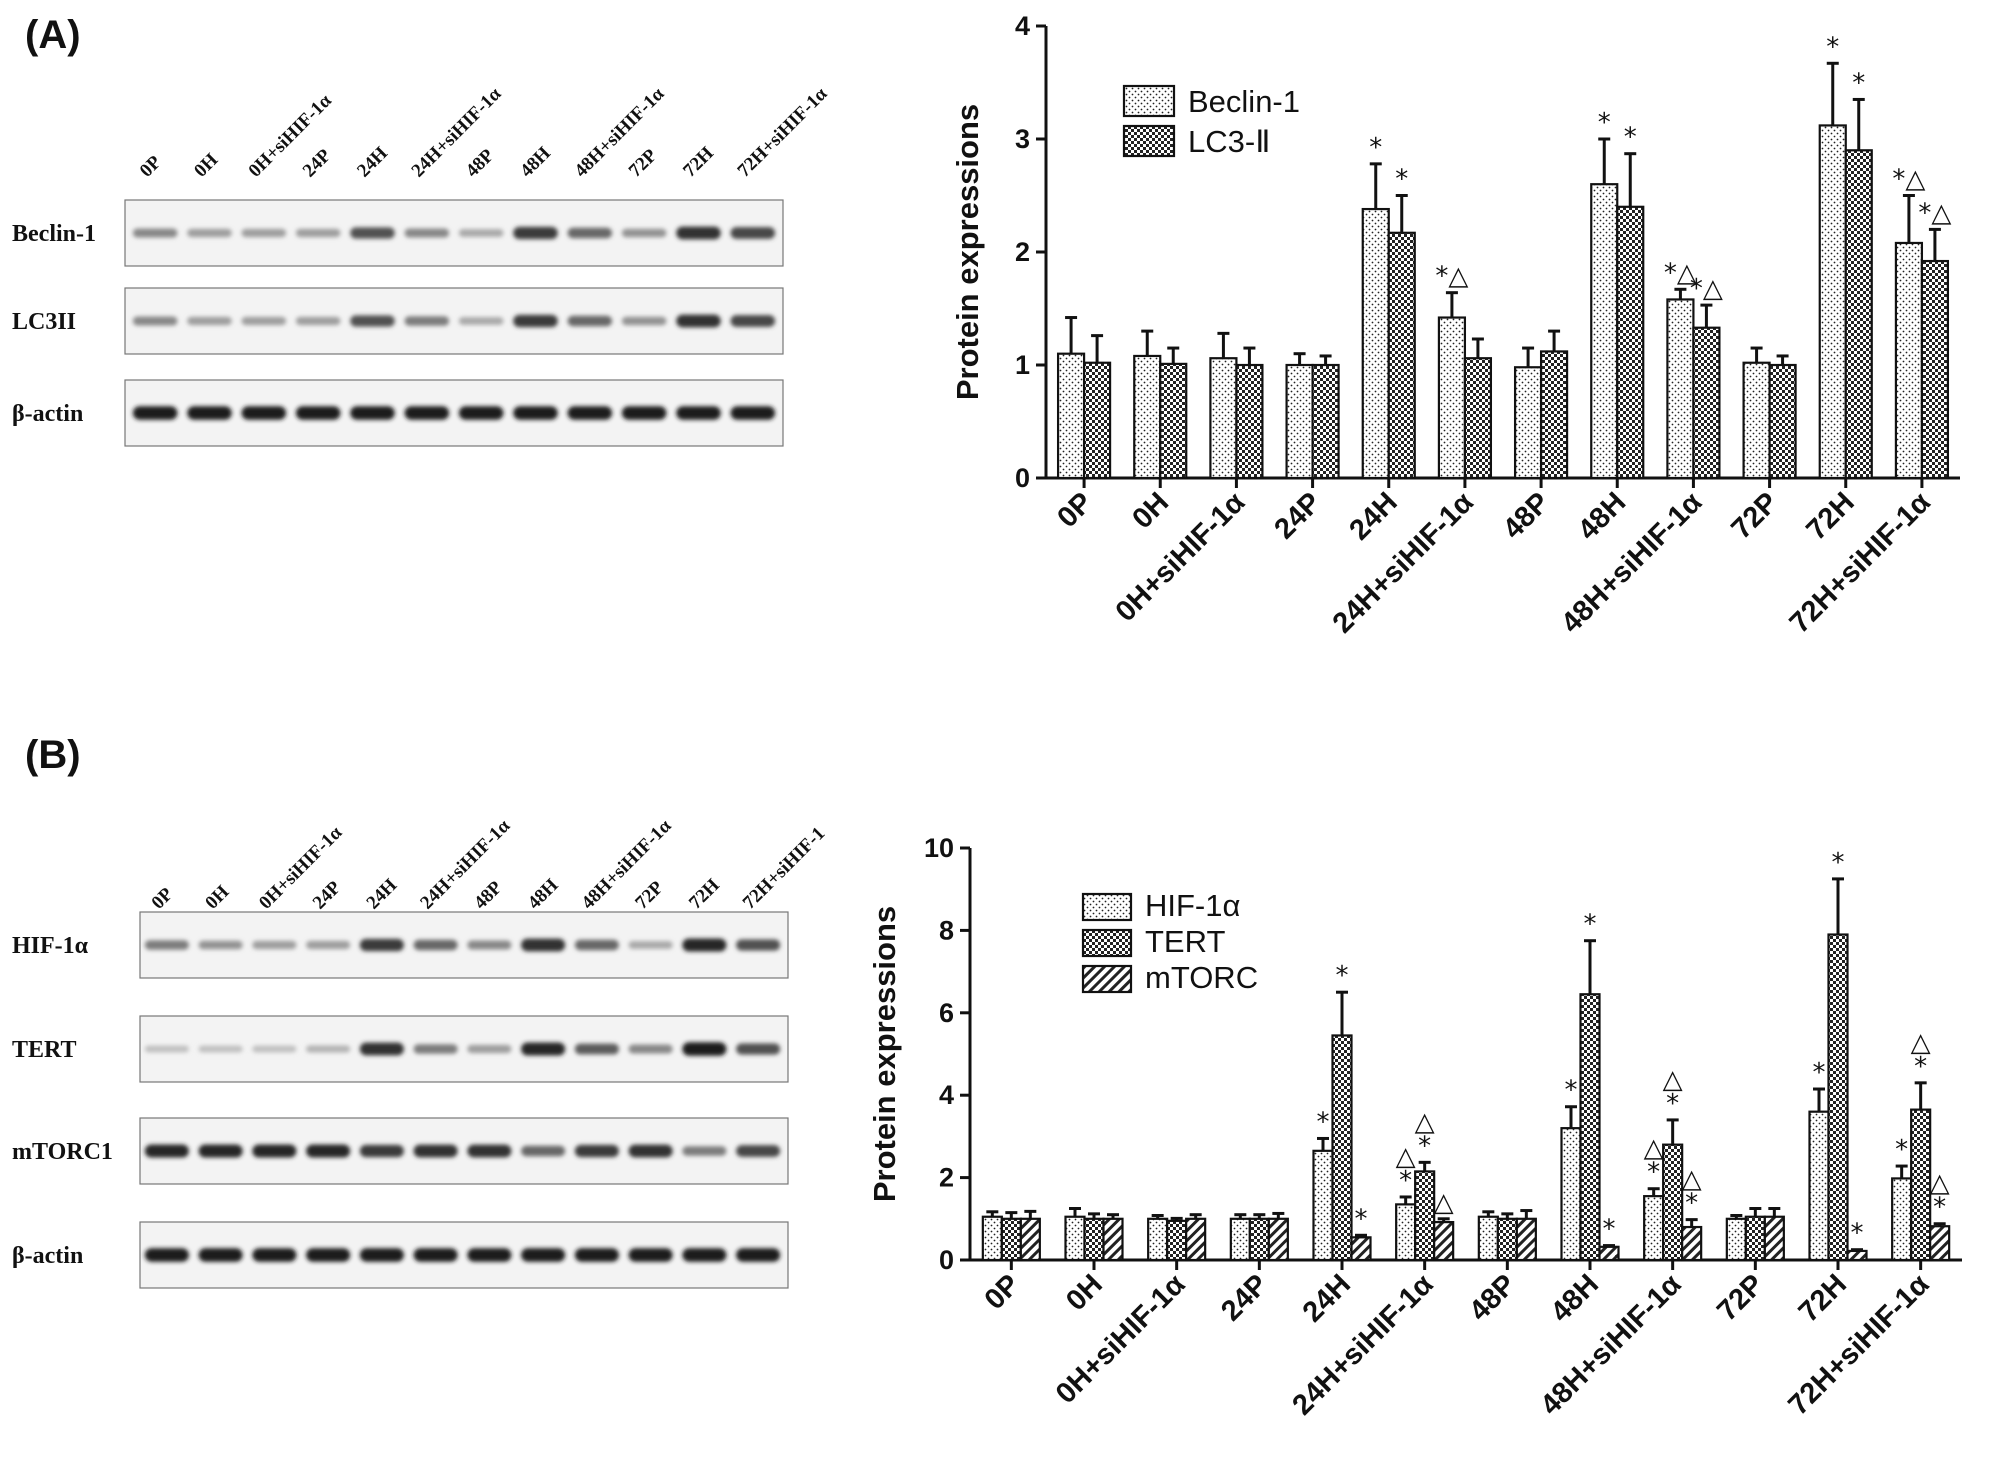 This screenshot has width=1990, height=1470. What do you see at coordinates (784, 868) in the screenshot?
I see `lane-label: 72H+siHIF-1` at bounding box center [784, 868].